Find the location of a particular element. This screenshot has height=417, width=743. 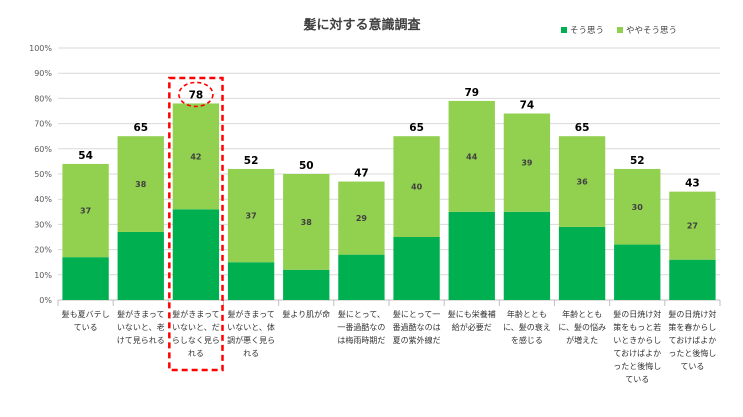

total-data-label: 78 is located at coordinates (196, 95).